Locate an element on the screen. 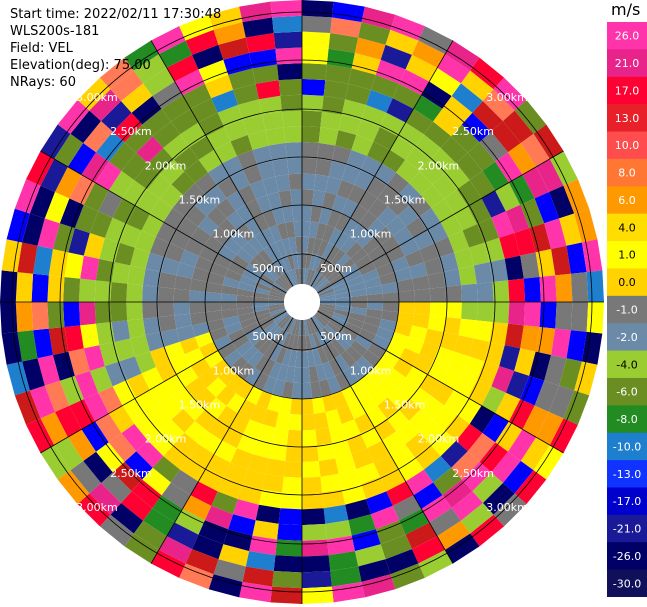  colorbar-label: -10.0 is located at coordinates (627, 446).